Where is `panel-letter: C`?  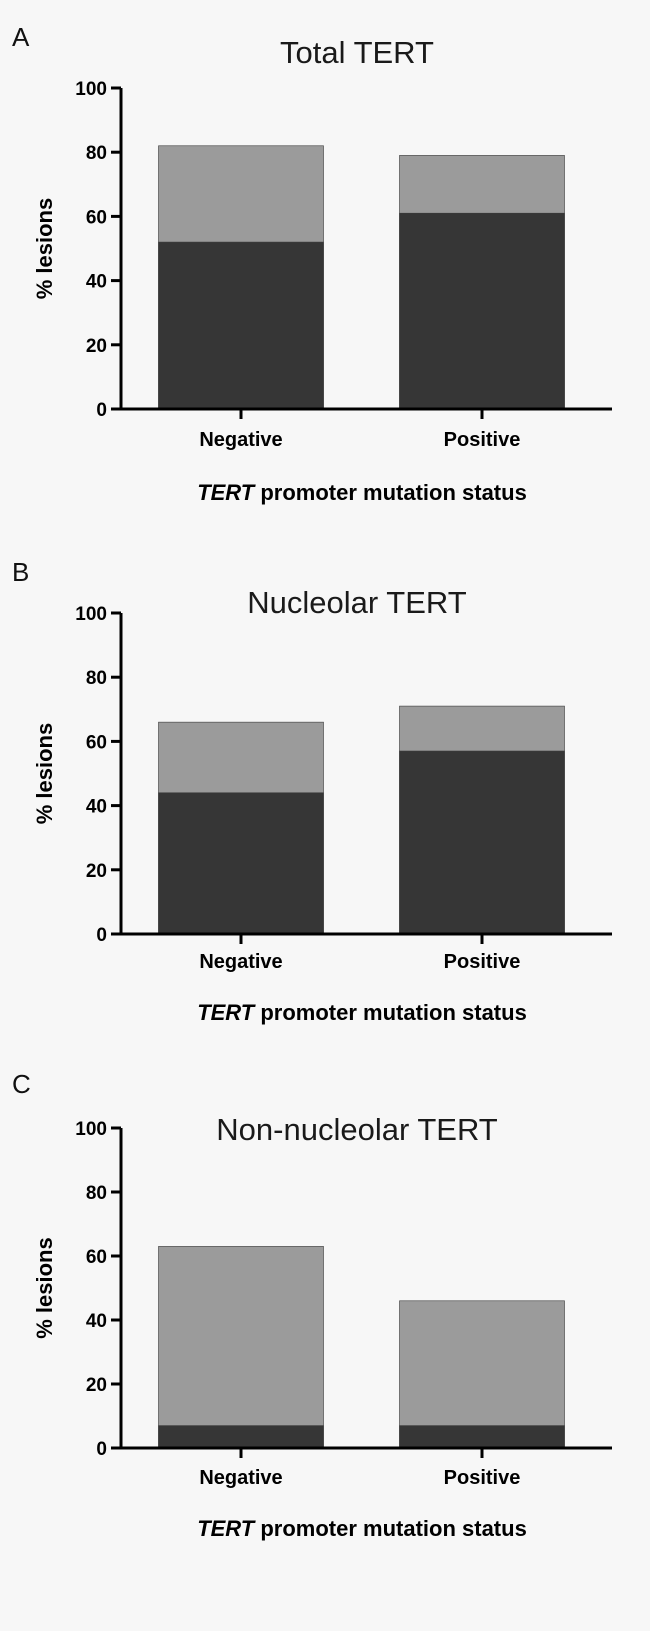
panel-letter: C is located at coordinates (21, 1084).